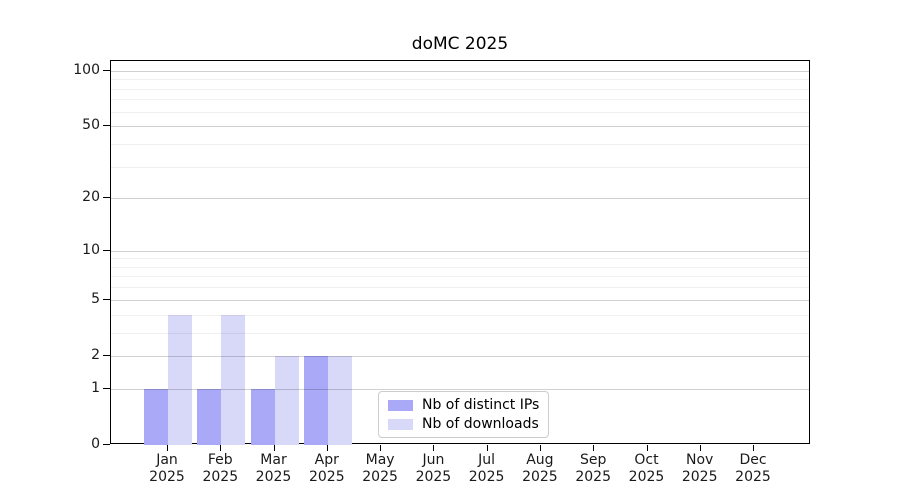 The height and width of the screenshot is (500, 900). Describe the element at coordinates (221, 448) in the screenshot. I see `x-tick-mark-feb` at that location.